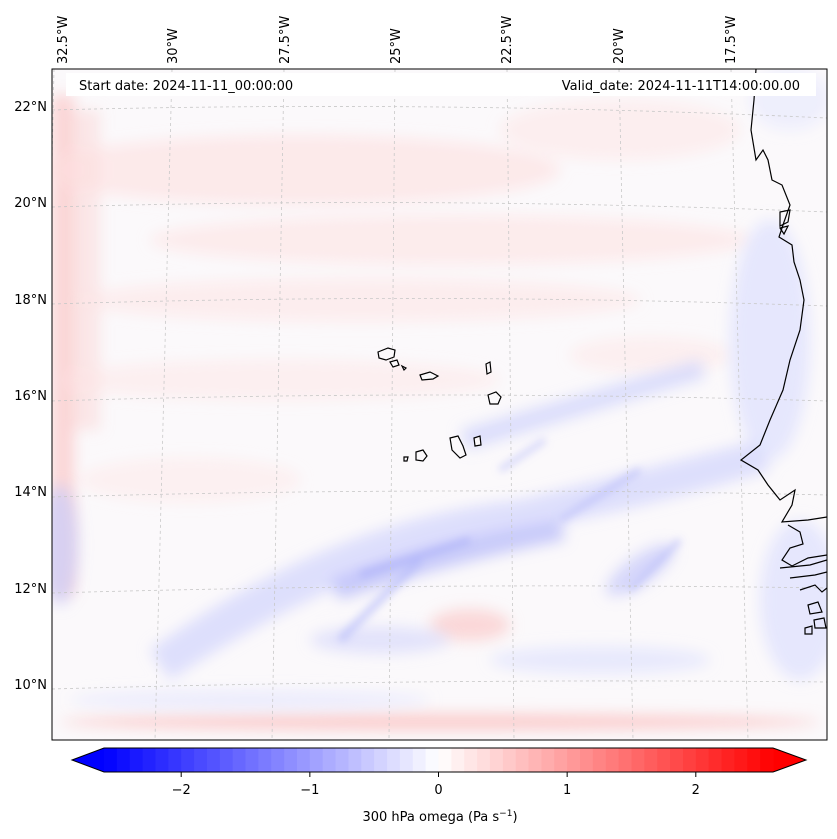  I want to click on lat-label: 22°N, so click(30, 107).